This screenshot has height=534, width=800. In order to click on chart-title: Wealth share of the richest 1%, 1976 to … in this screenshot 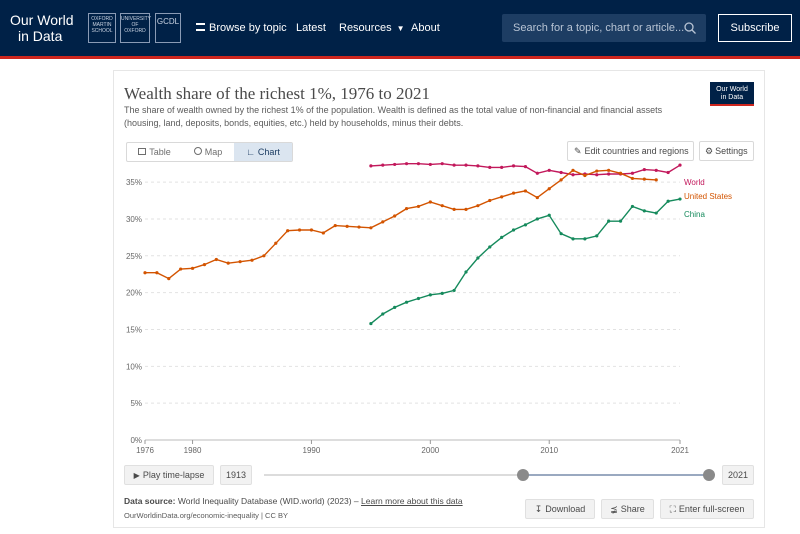, I will do `click(277, 93)`.